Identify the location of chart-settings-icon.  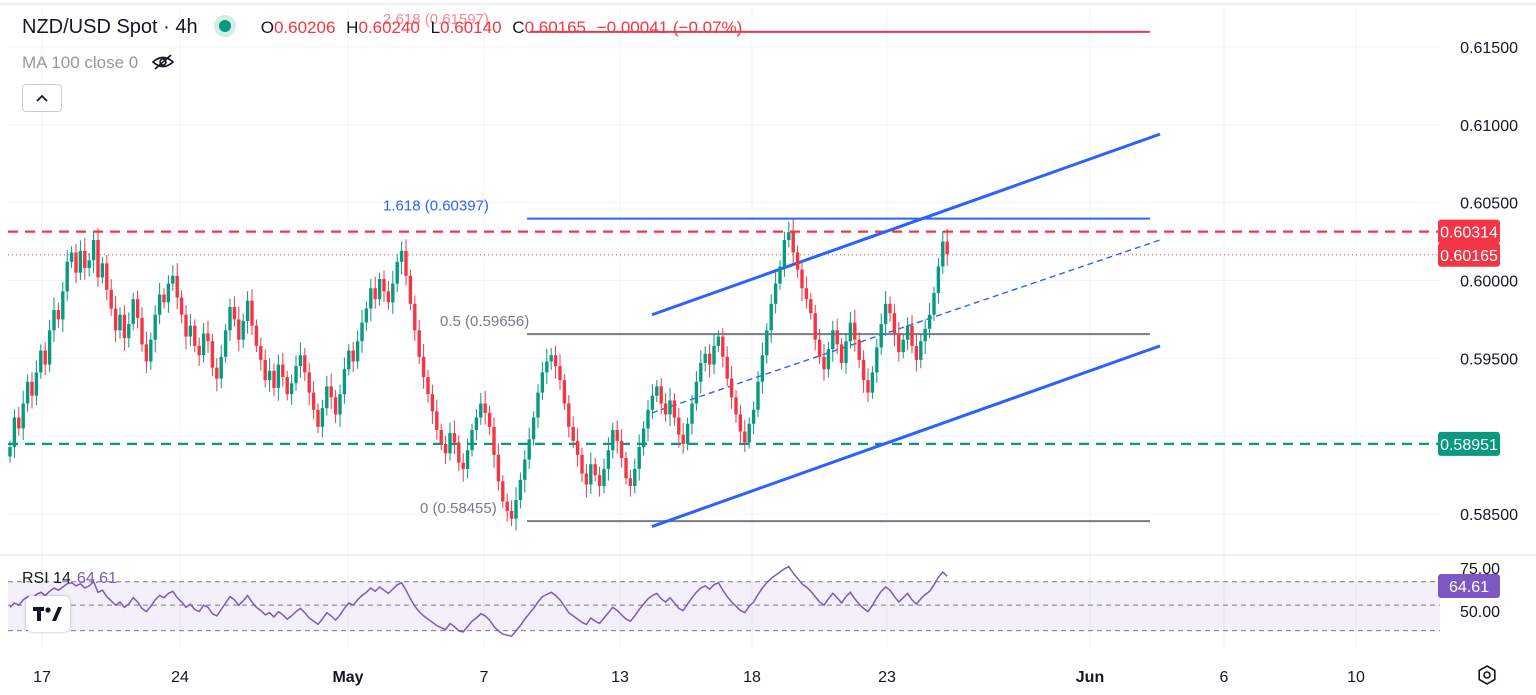
(1487, 675).